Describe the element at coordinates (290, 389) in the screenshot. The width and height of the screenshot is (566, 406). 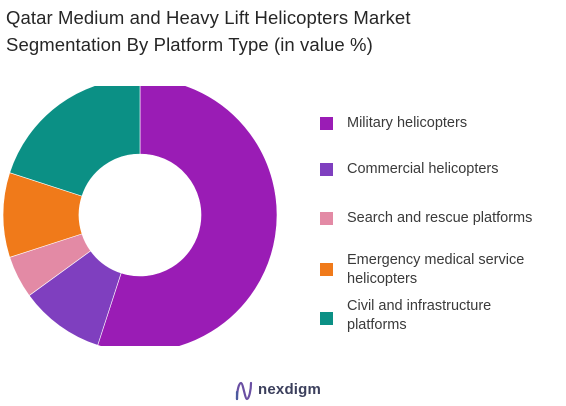
I see `brand-name: nexdigm` at that location.